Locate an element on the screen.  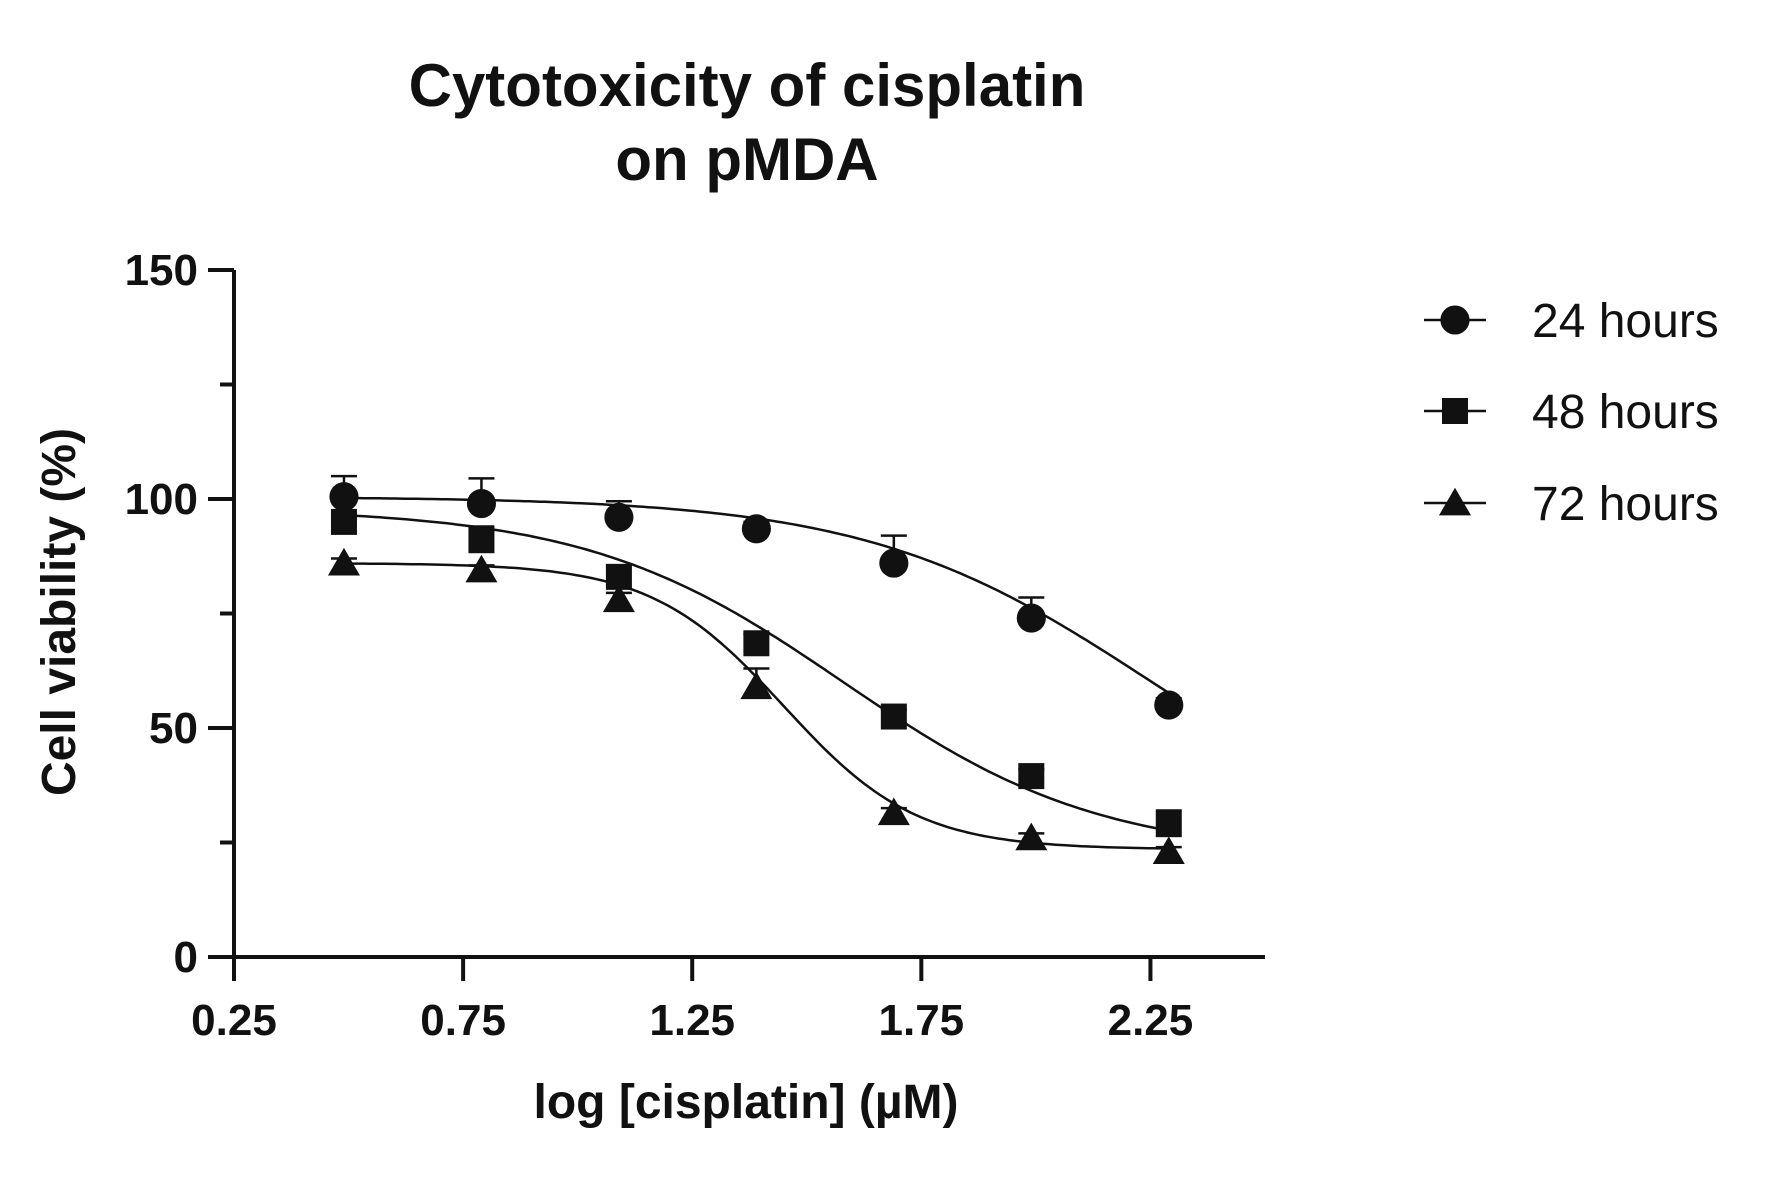
point-s3-p1 is located at coordinates (343, 561).